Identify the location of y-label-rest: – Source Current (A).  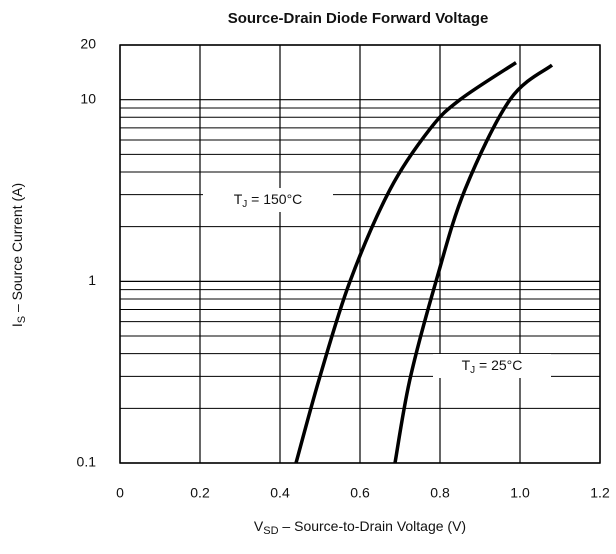
(17, 249).